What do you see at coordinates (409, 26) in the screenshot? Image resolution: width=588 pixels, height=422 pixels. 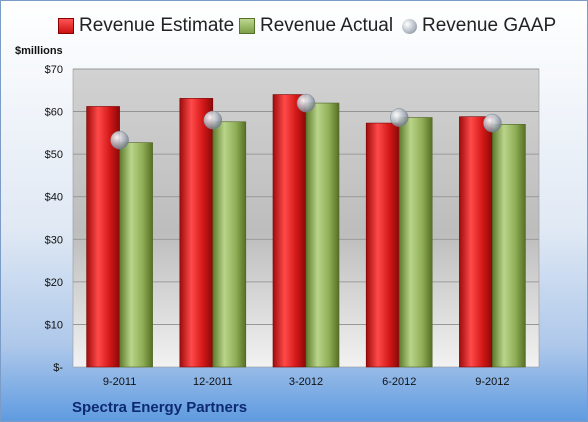 I see `legend-marker-gaap` at bounding box center [409, 26].